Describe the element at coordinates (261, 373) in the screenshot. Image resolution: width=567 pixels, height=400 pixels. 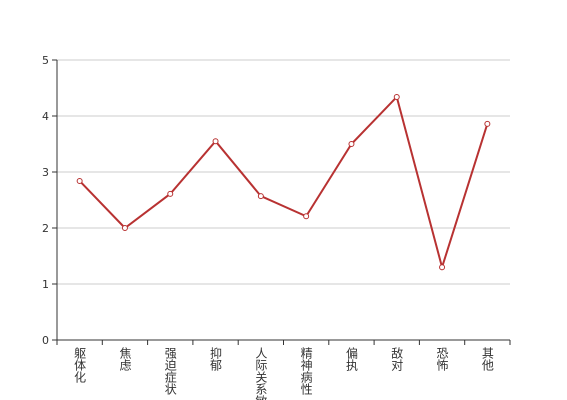
I see `x-tick-label: 人际关系敏感` at that location.